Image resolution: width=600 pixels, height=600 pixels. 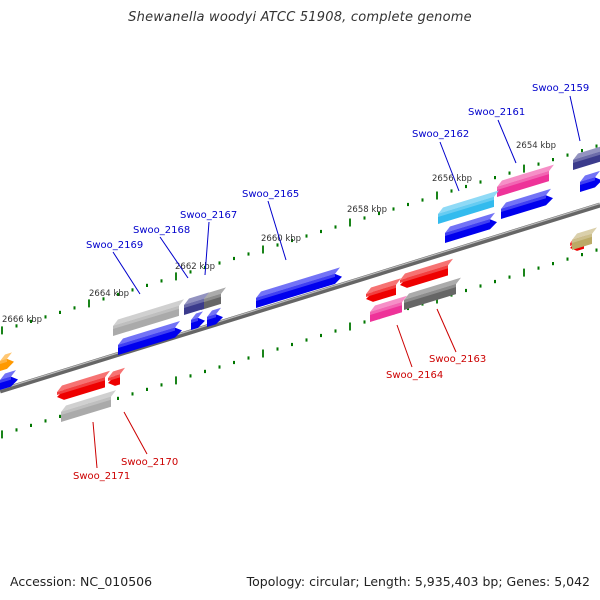 I want to click on gene-label-swoo-2167: Swoo_2167, so click(x=208, y=215).